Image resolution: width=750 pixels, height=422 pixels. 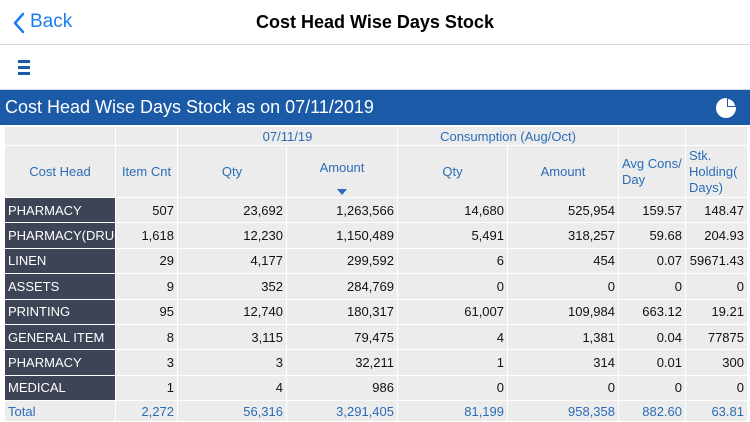 What do you see at coordinates (342, 211) in the screenshot?
I see `data-cell: 1,263,566` at bounding box center [342, 211].